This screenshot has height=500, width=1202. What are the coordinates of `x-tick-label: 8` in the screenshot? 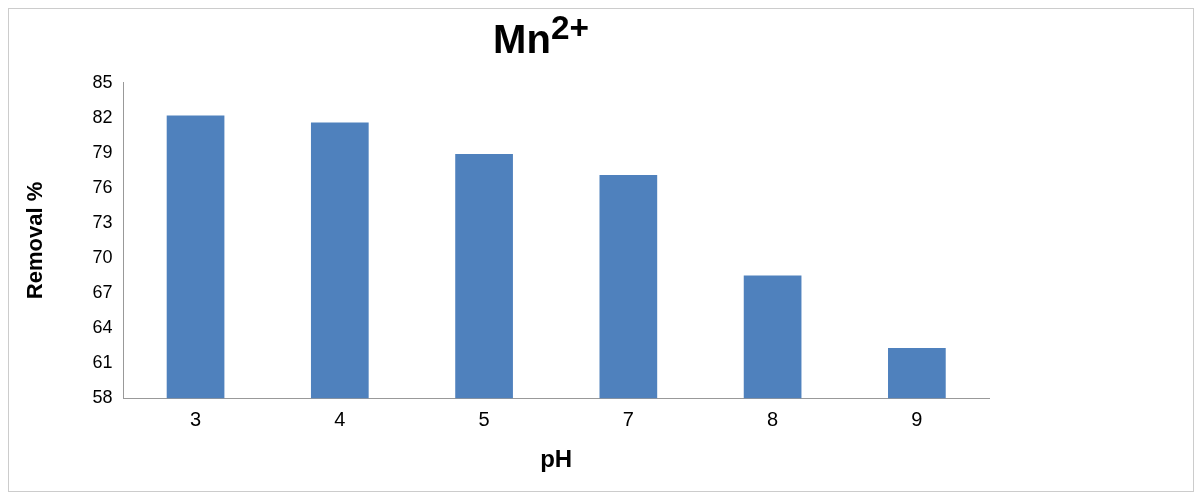 It's located at (773, 418).